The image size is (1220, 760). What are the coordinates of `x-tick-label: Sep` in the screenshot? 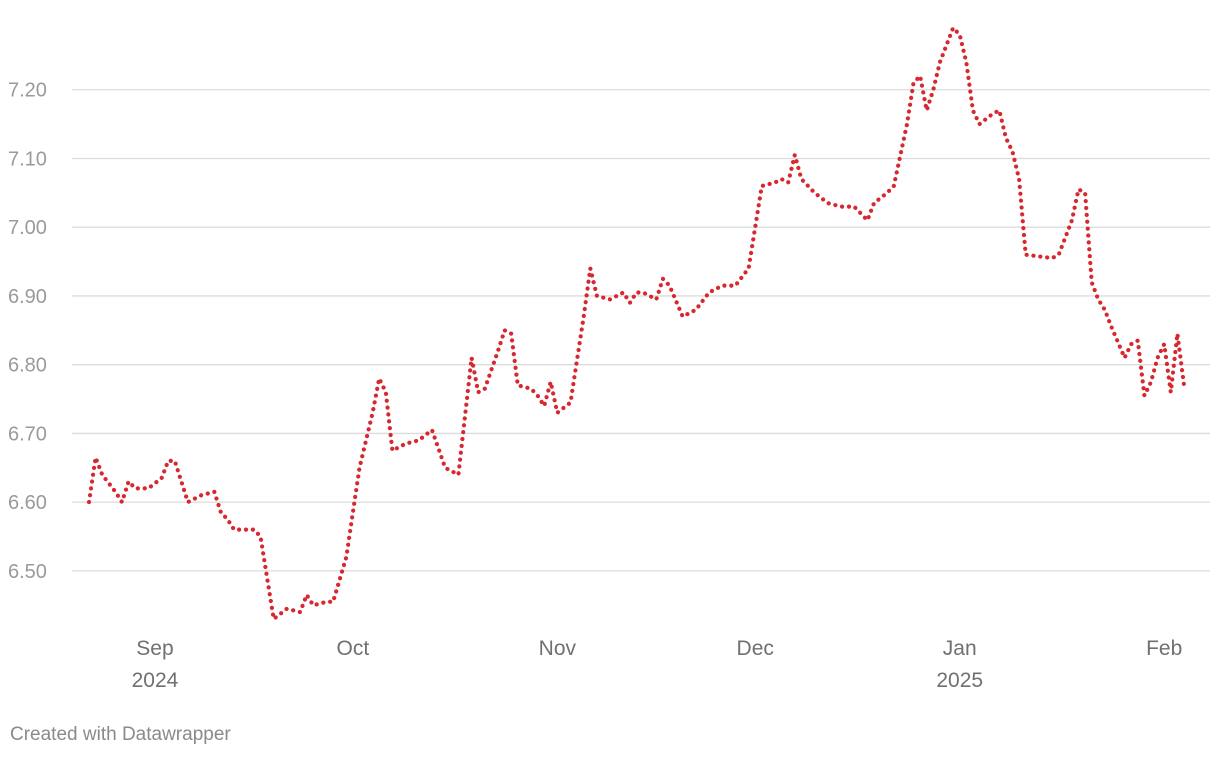 It's located at (154, 648).